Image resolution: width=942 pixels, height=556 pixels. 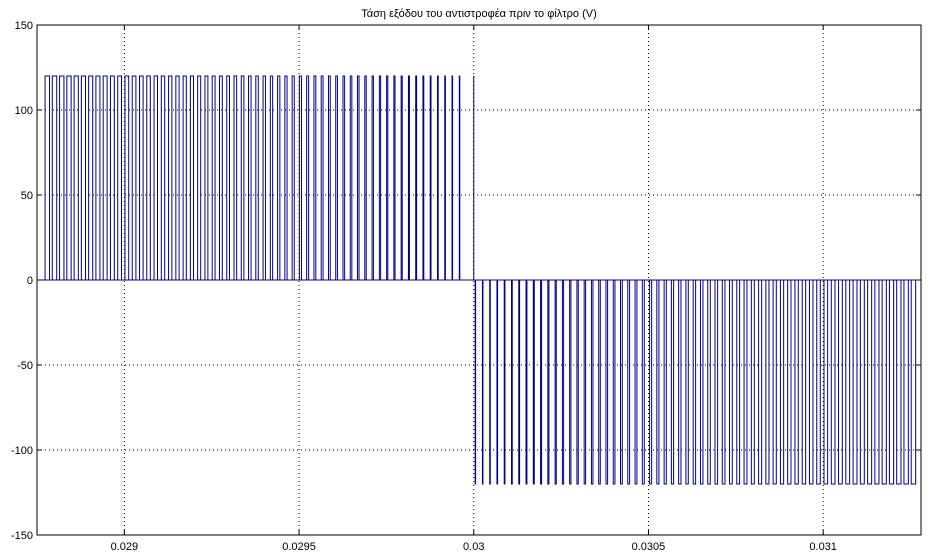 I want to click on x-tick-label: 0.0305, so click(x=649, y=547).